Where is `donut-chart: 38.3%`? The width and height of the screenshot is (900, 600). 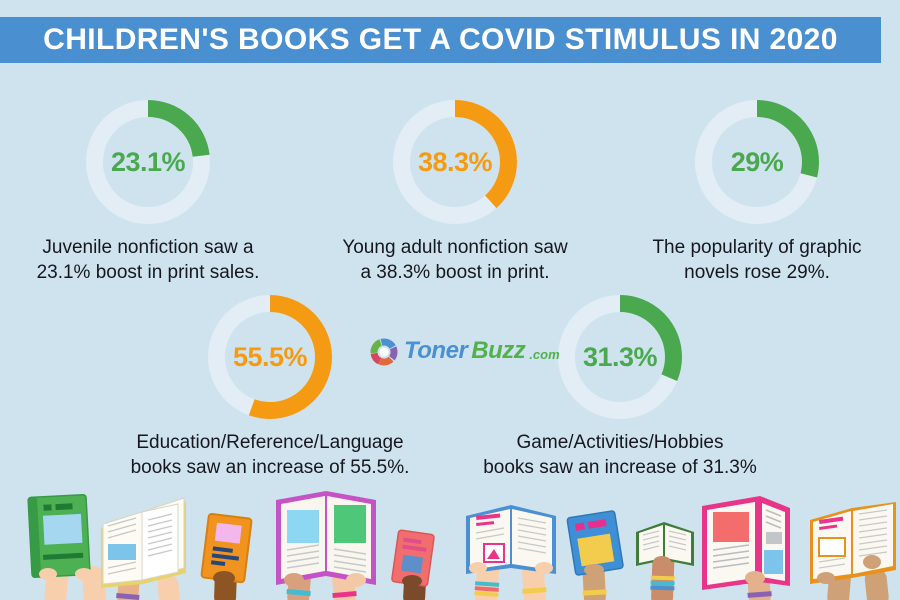
donut-chart: 38.3% is located at coordinates (455, 162).